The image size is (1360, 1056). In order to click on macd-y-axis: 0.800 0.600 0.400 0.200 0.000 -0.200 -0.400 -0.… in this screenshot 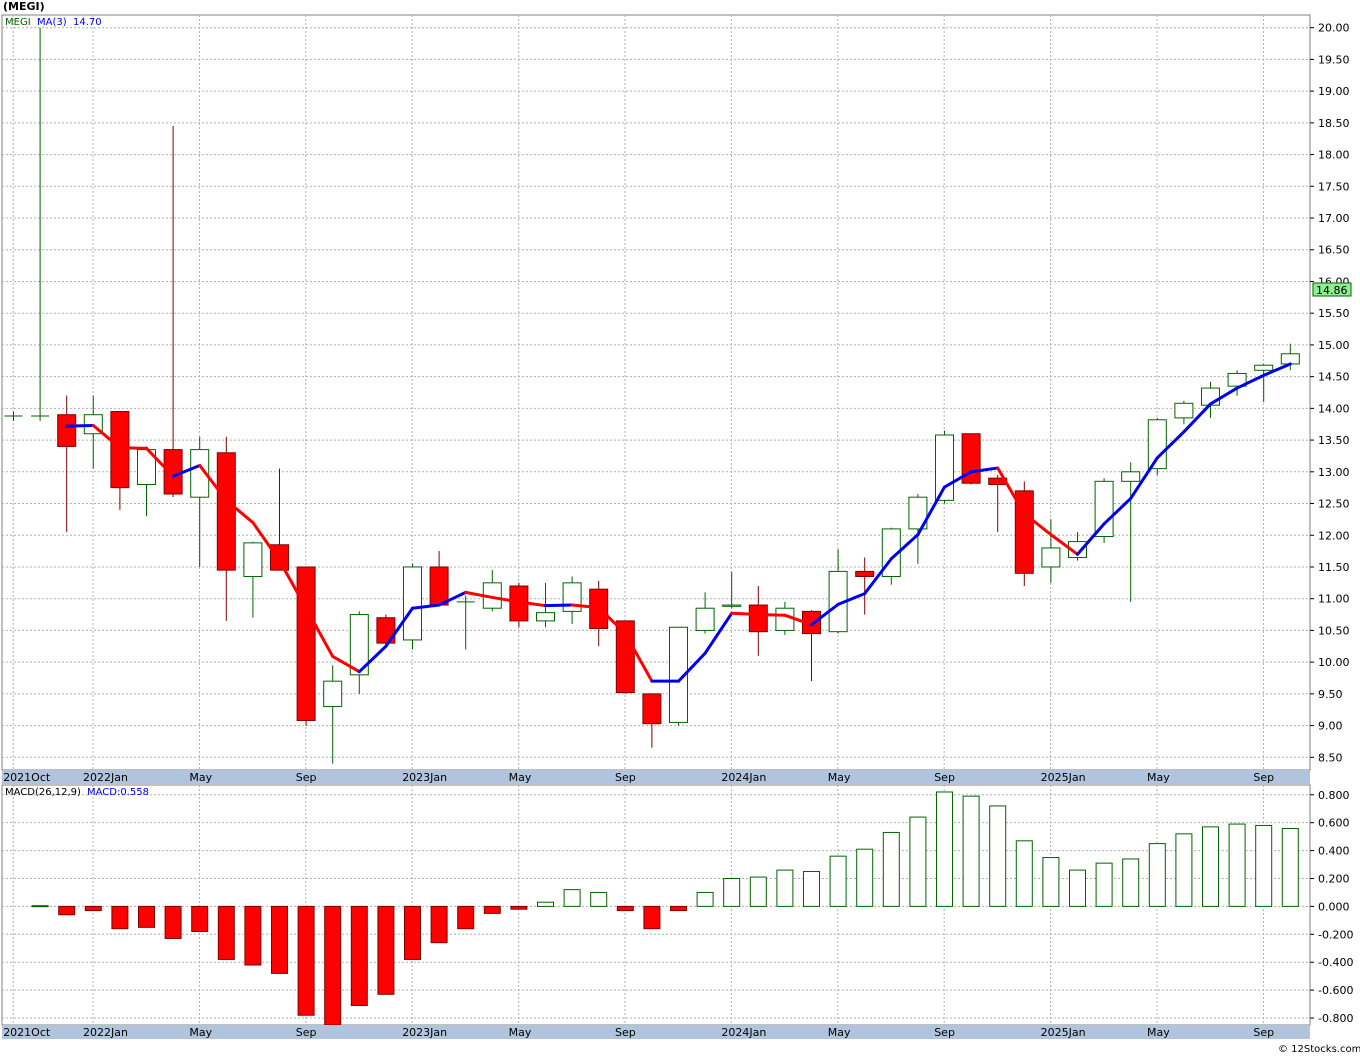, I will do `click(1331, 907)`.